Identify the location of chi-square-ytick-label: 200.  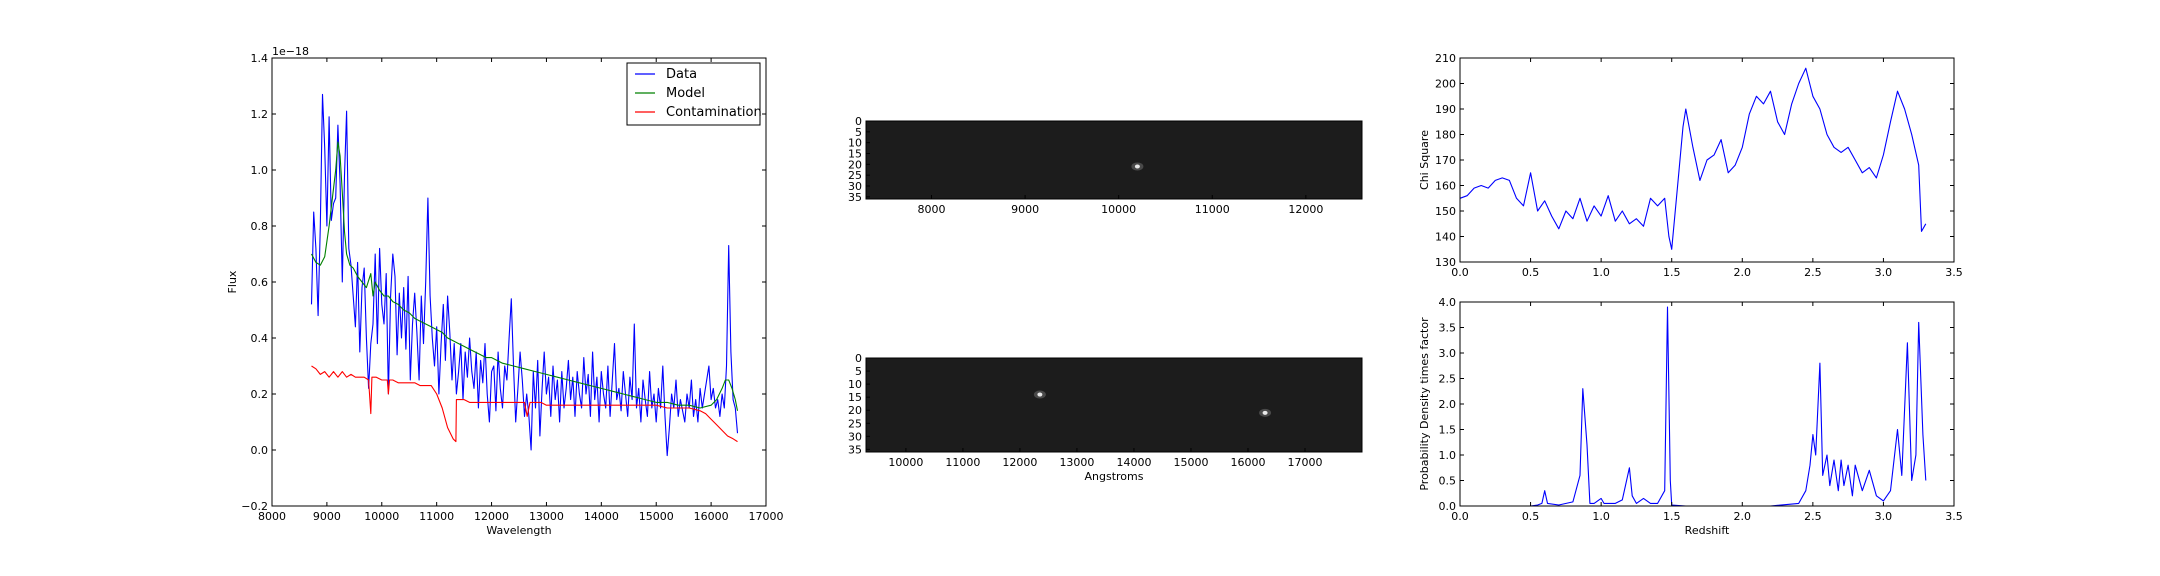
(1445, 84).